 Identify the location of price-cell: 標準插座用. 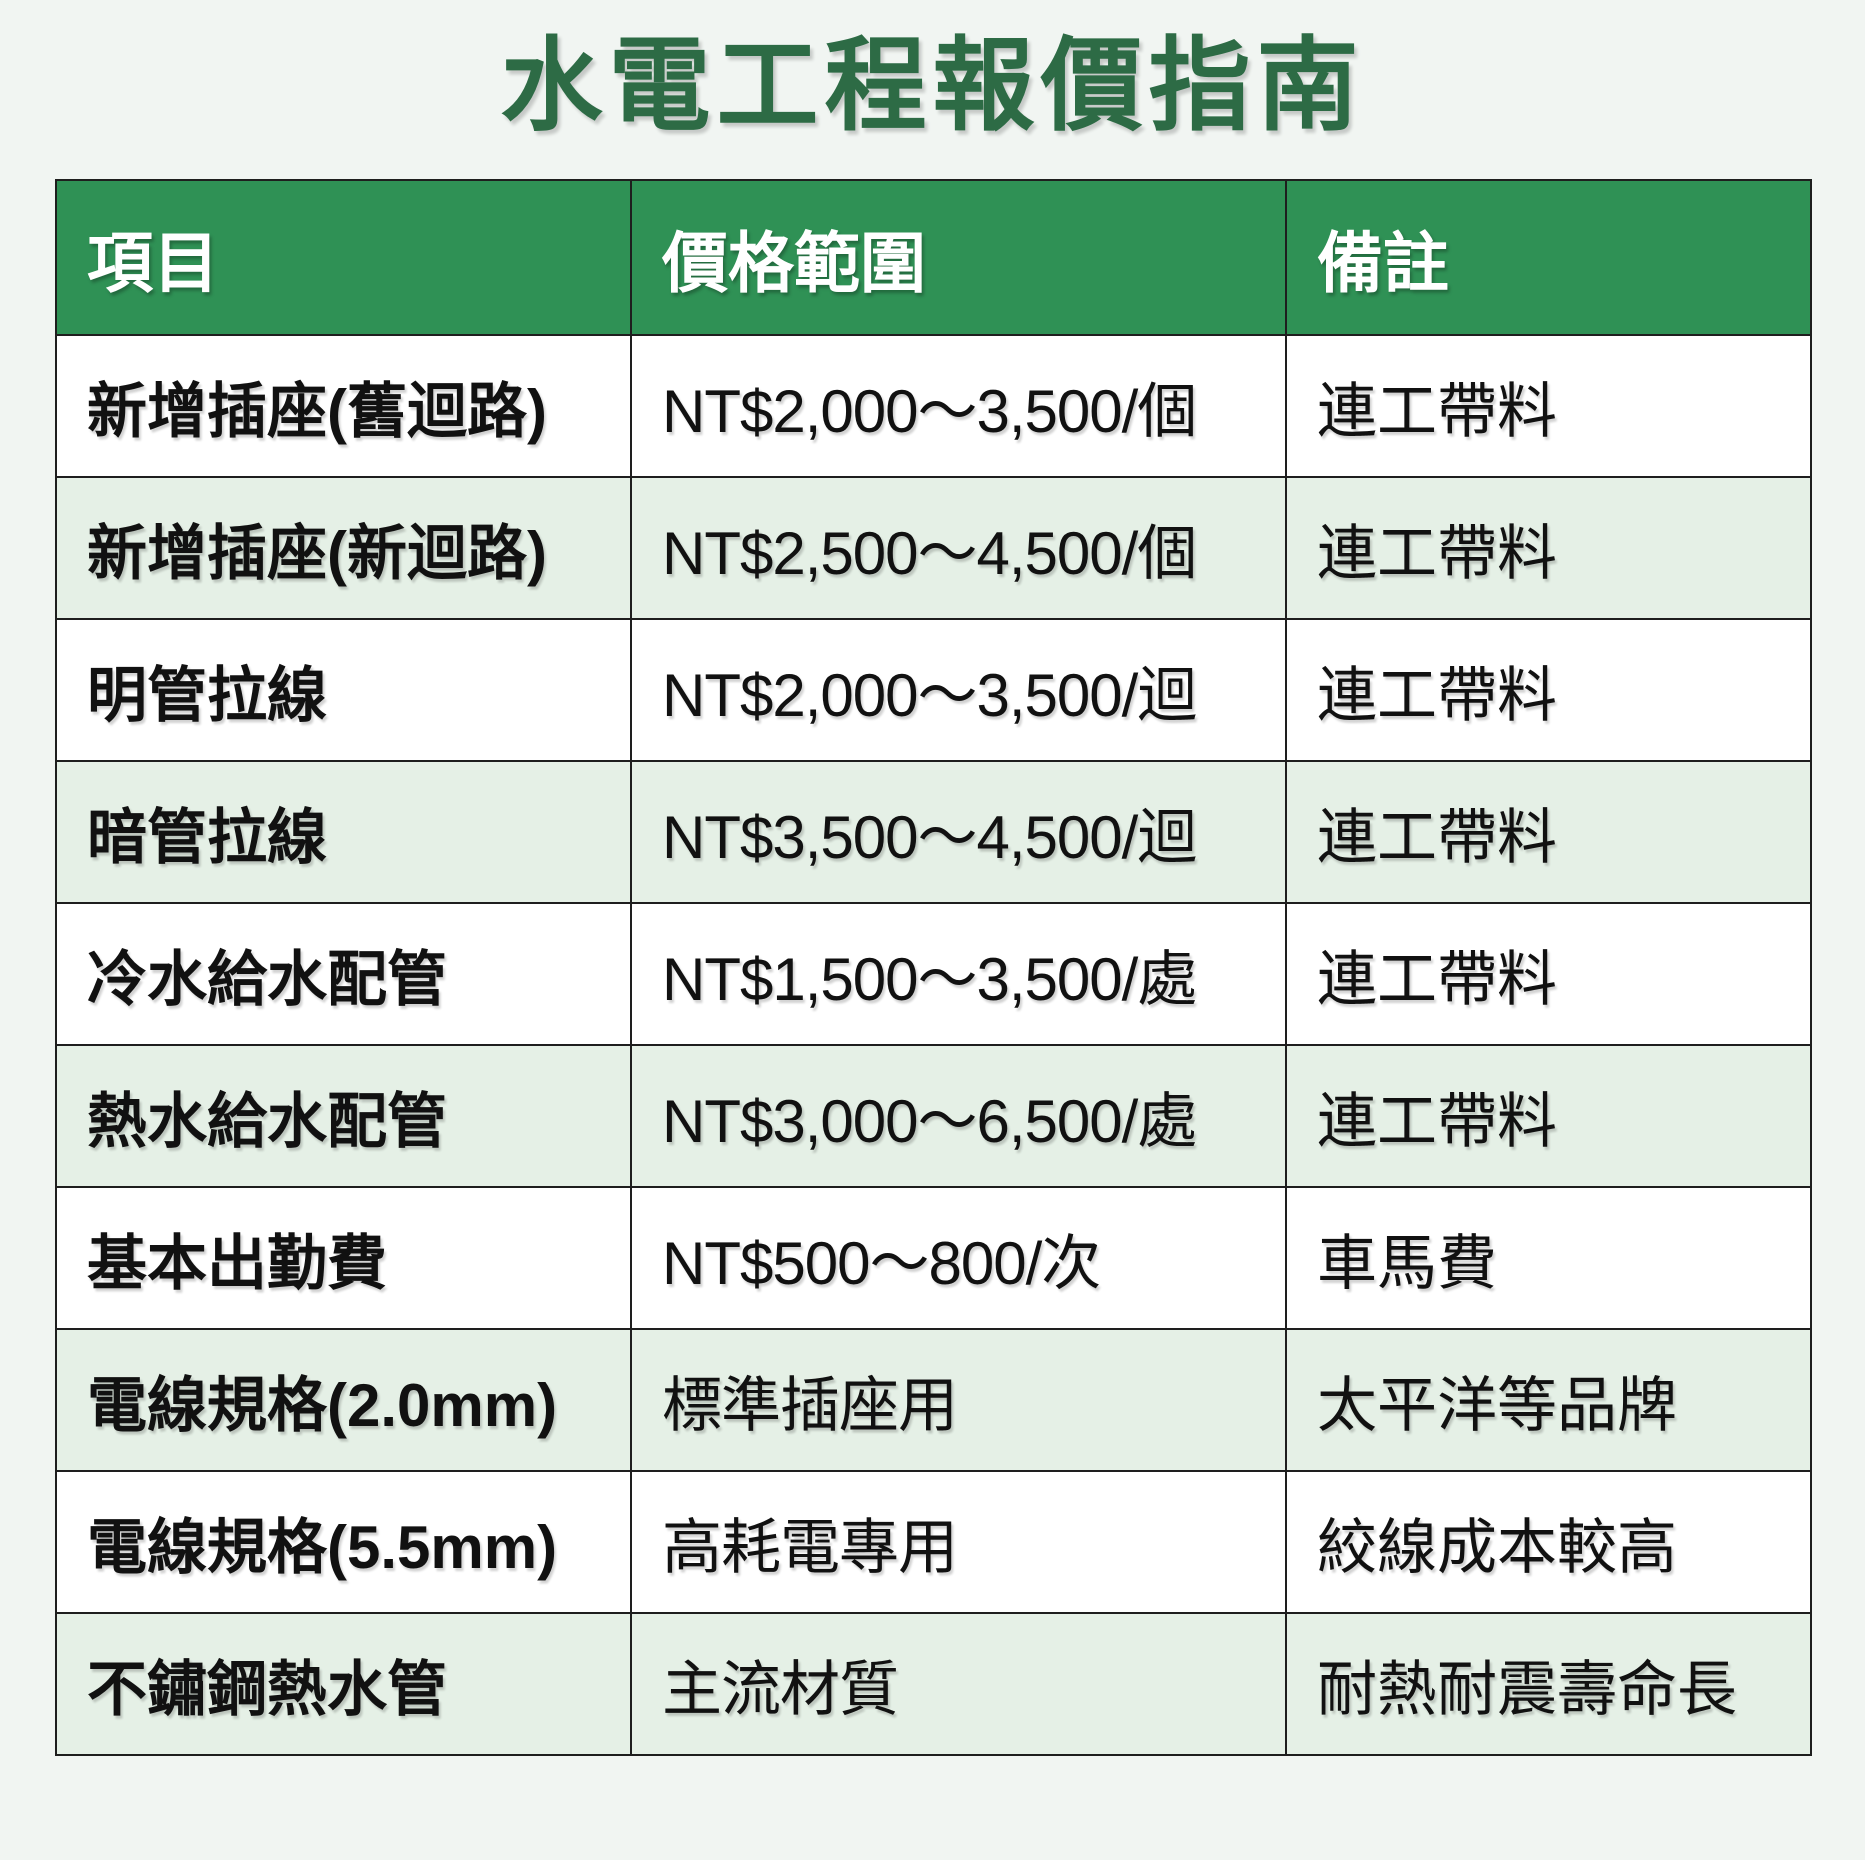
(958, 1400).